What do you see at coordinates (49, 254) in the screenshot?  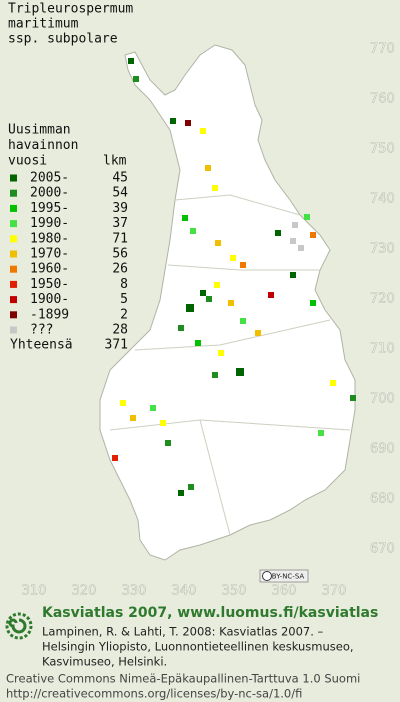 I see `legend-label: 1970-` at bounding box center [49, 254].